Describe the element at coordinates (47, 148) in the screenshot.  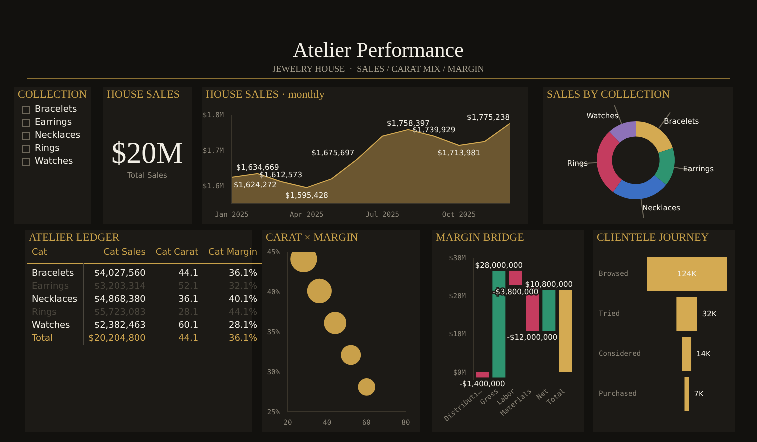
I see `category-label: Rings` at that location.